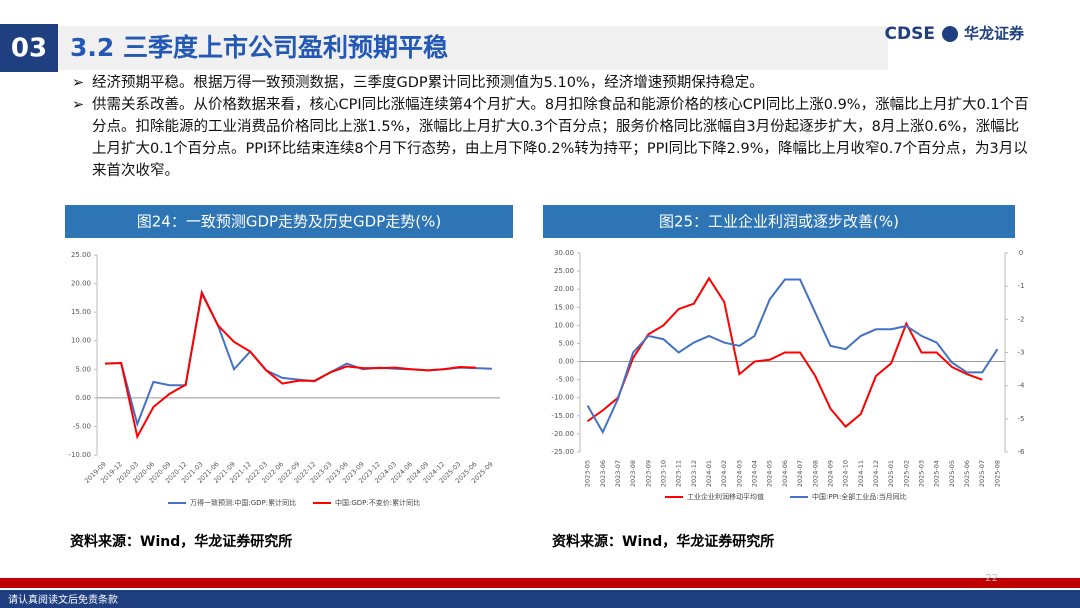  Describe the element at coordinates (540, 583) in the screenshot. I see `footer-red` at that location.